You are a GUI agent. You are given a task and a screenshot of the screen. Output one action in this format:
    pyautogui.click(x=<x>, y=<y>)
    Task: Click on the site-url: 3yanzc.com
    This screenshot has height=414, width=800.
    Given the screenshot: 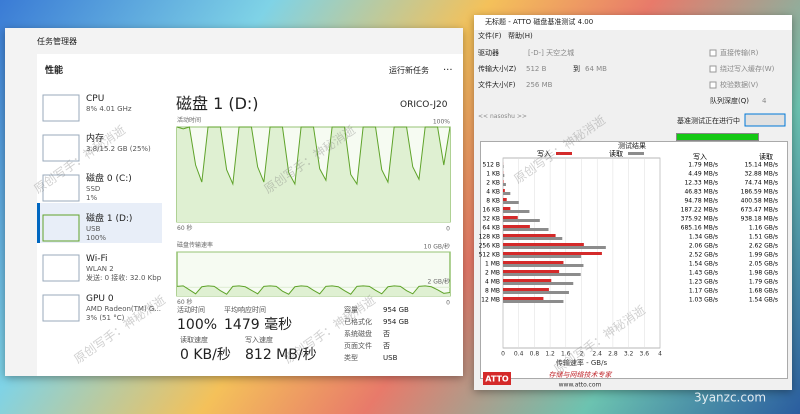 What is the action you would take?
    pyautogui.click(x=730, y=398)
    